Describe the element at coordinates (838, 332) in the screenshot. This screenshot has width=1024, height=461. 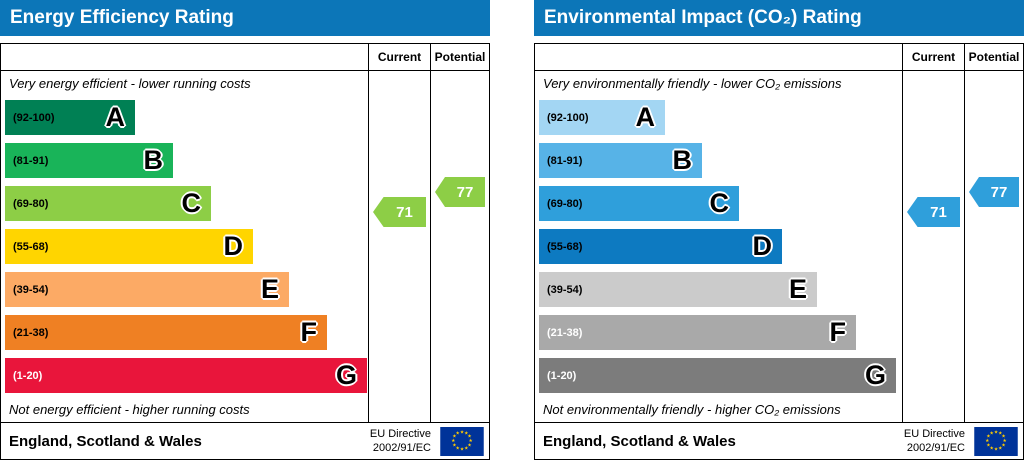
I see `band-letter: F` at that location.